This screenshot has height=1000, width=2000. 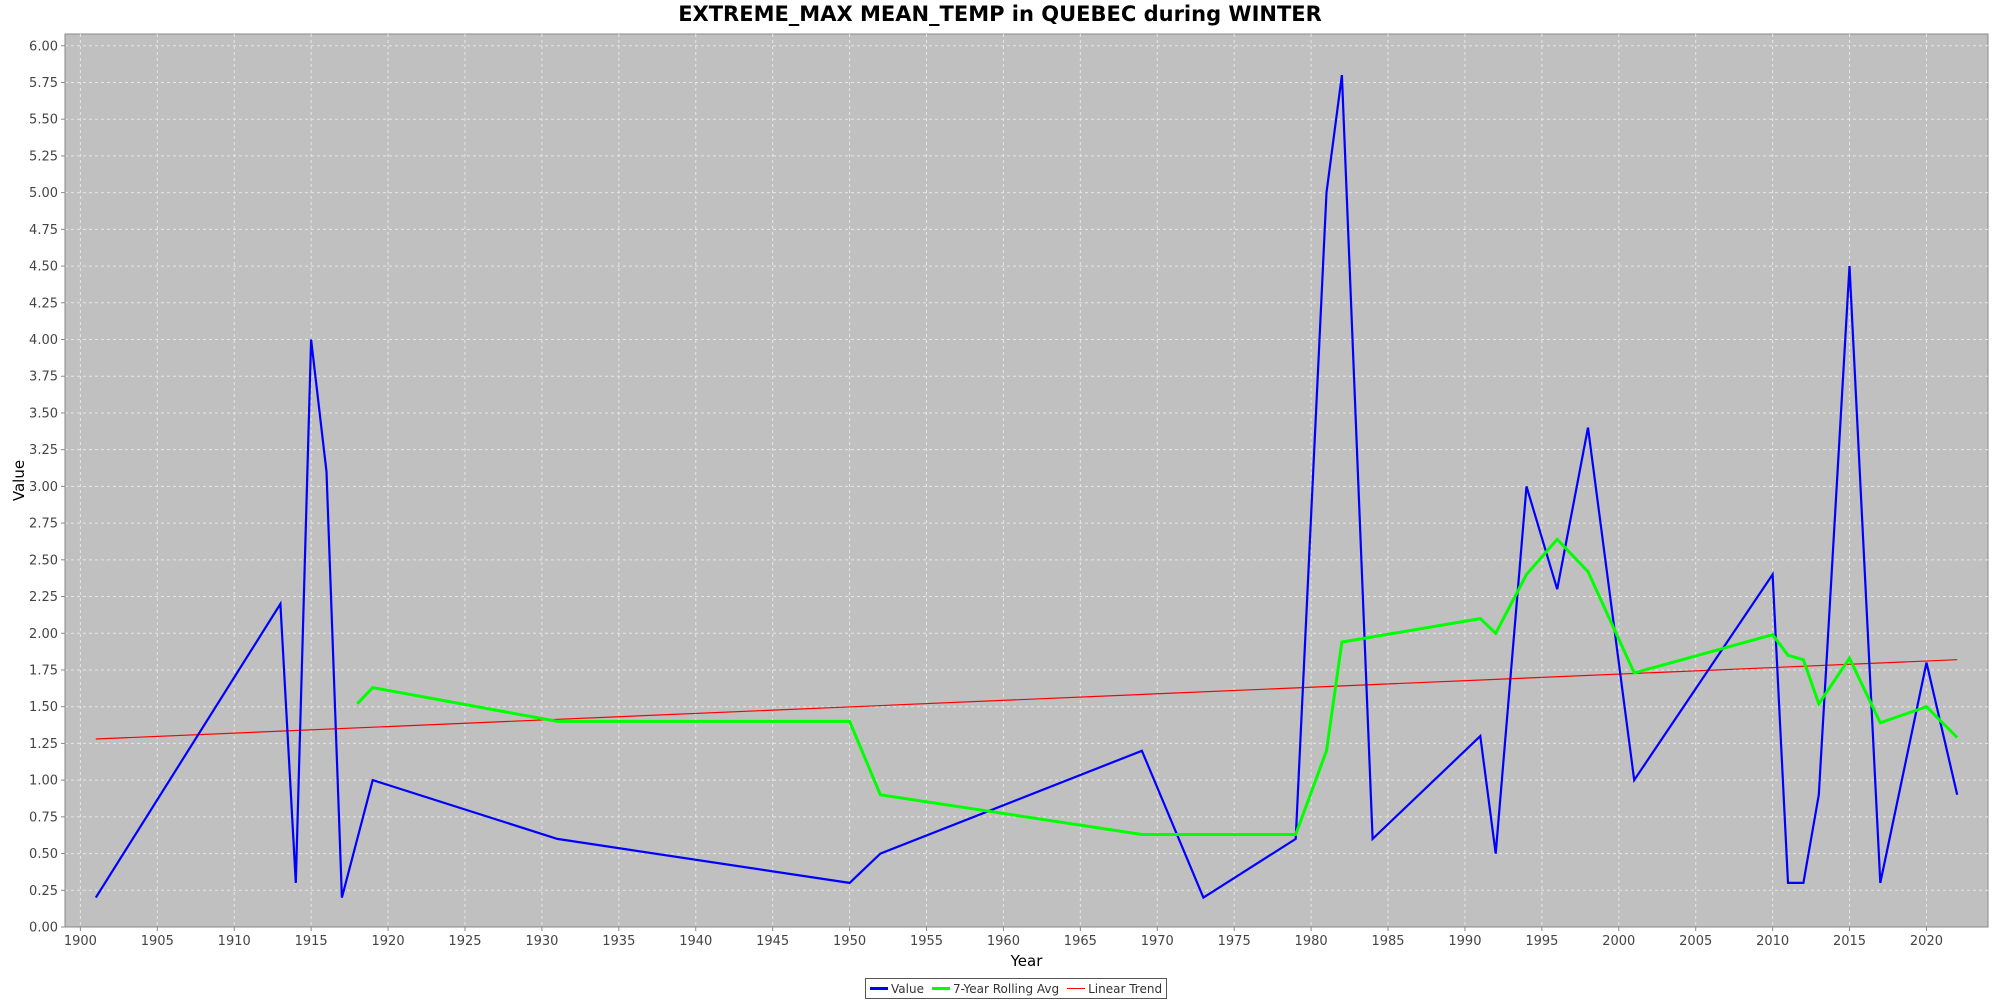 What do you see at coordinates (43, 377) in the screenshot?
I see `y-tick-label: 3.75` at bounding box center [43, 377].